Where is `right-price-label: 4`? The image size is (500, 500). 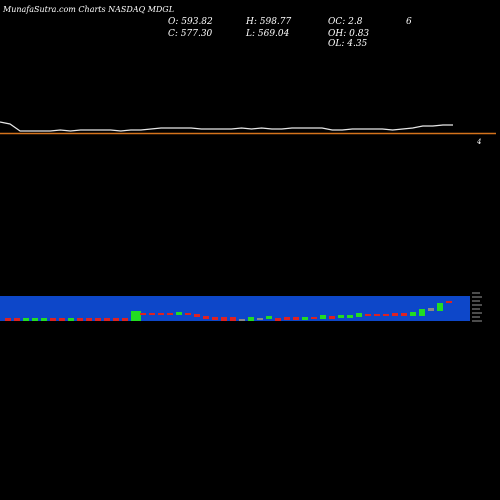 right-price-label: 4 is located at coordinates (479, 142).